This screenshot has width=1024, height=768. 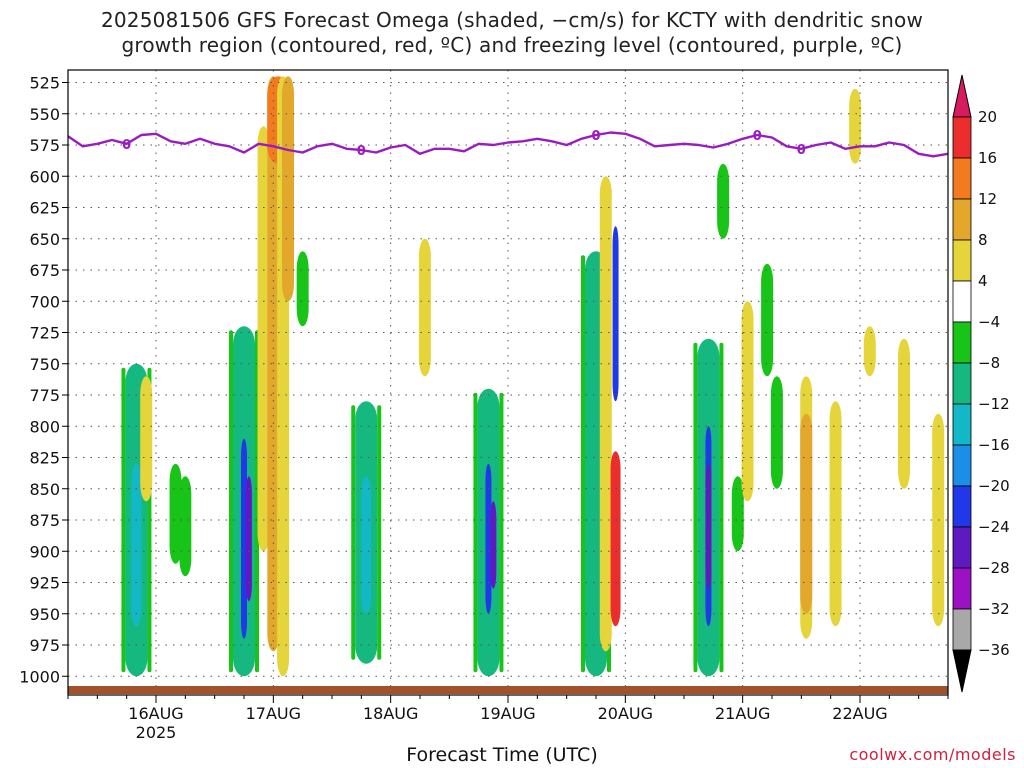 What do you see at coordinates (932, 754) in the screenshot?
I see `credit-link: coolwx.com/models` at bounding box center [932, 754].